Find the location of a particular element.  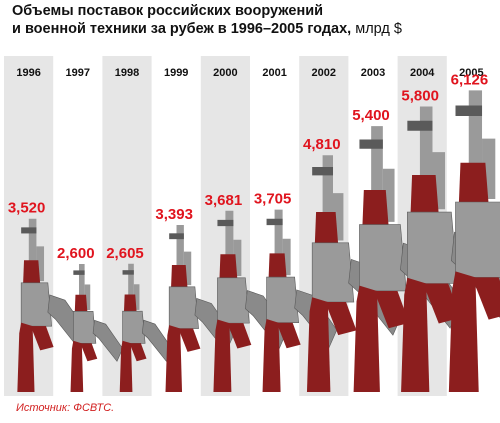

source-note: Источник: ФСВТС. is located at coordinates (65, 408).